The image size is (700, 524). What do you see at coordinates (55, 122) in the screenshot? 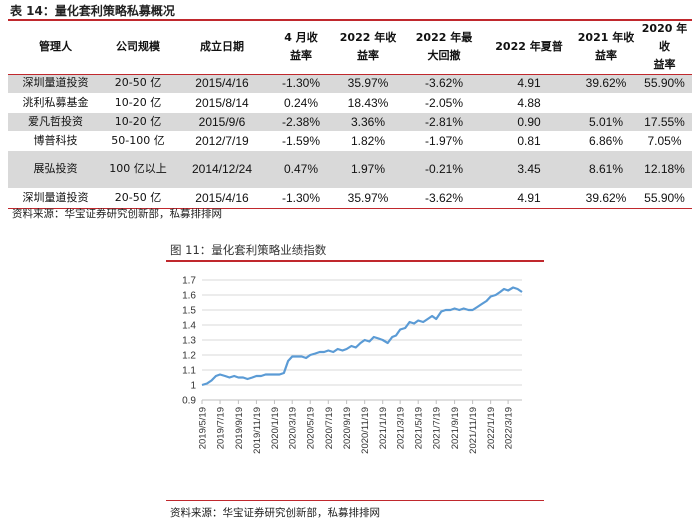
I see `table-cell: 爱凡哲投资` at bounding box center [55, 122].